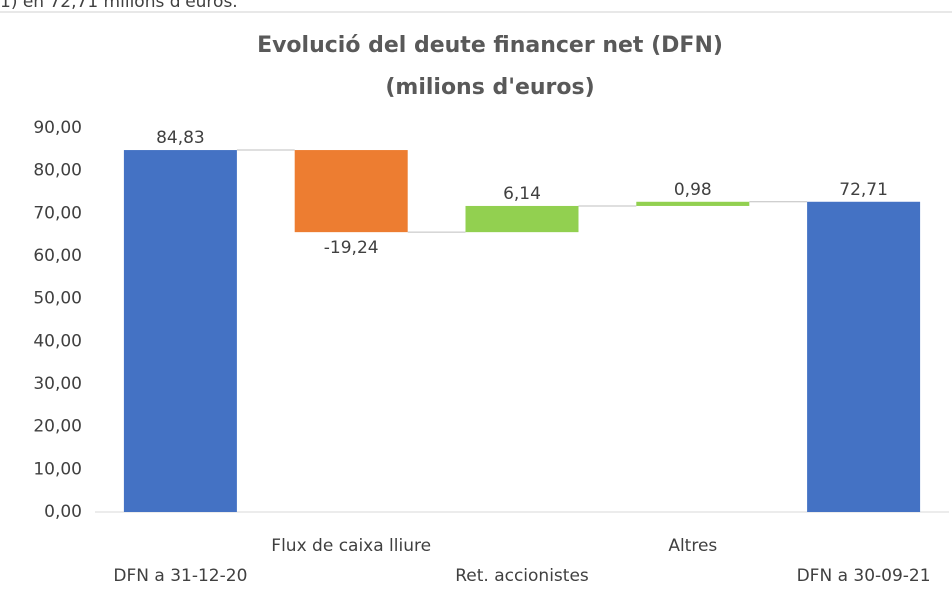 The image size is (952, 594). What do you see at coordinates (180, 576) in the screenshot?
I see `x-tick-label: DFN a 31-12-20` at bounding box center [180, 576].